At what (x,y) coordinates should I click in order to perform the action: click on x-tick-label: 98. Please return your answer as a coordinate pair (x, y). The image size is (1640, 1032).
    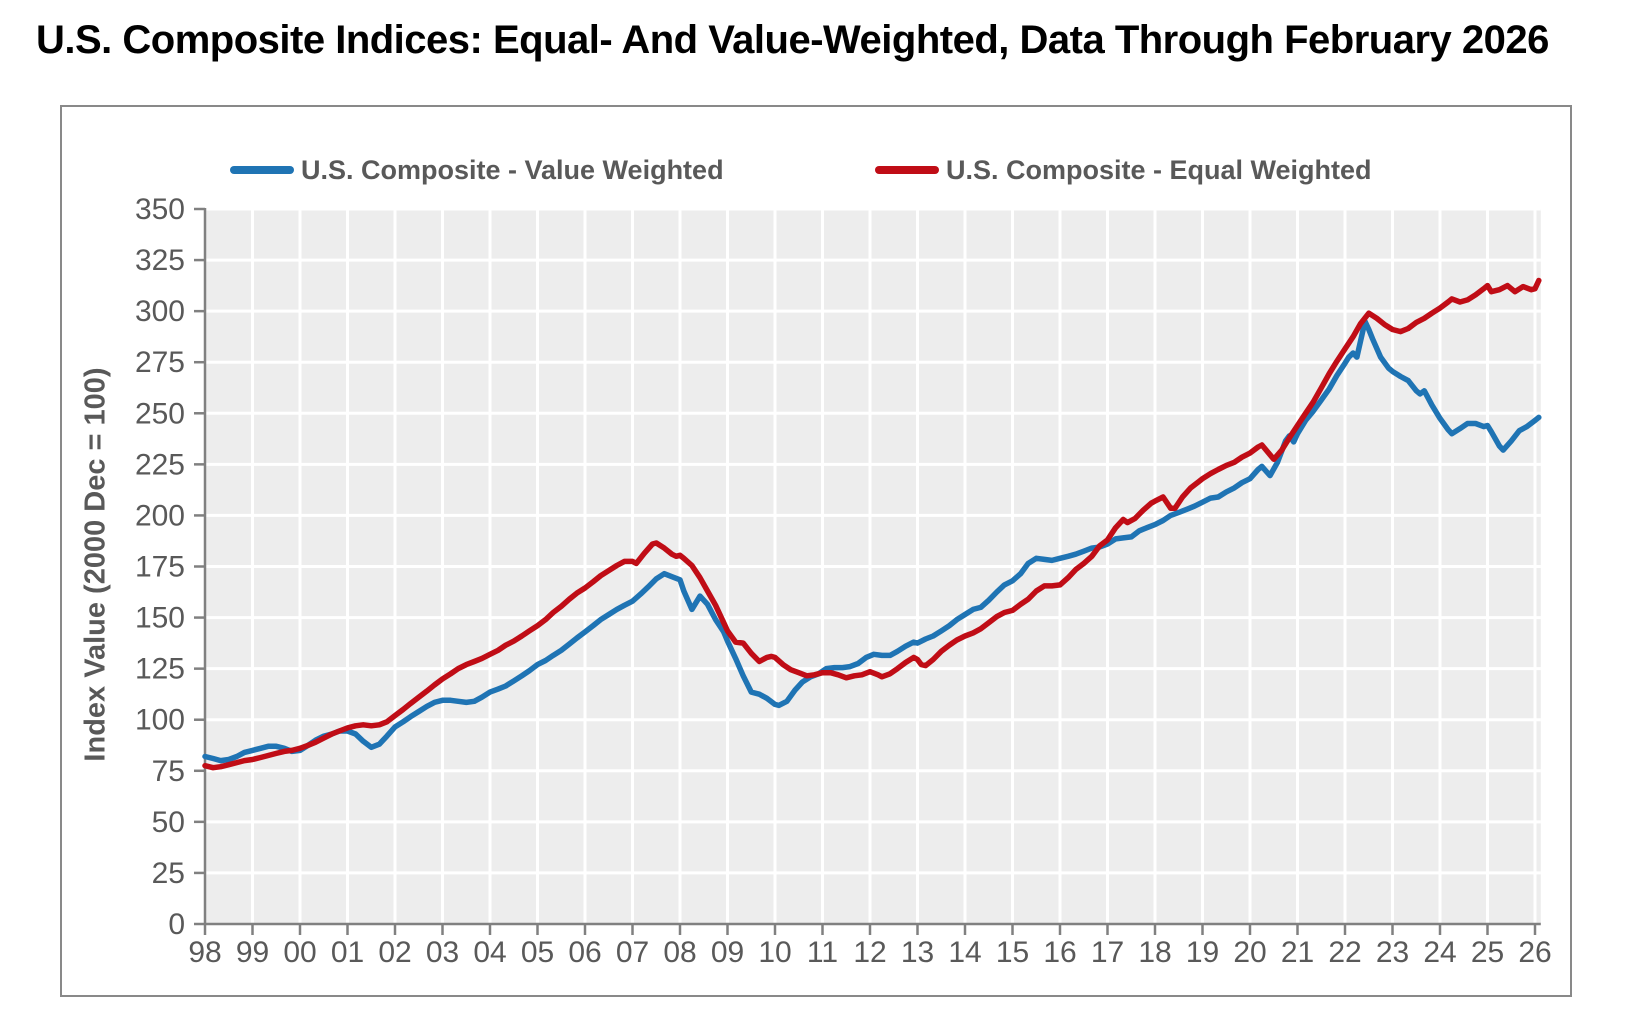
    Looking at the image, I should click on (204, 952).